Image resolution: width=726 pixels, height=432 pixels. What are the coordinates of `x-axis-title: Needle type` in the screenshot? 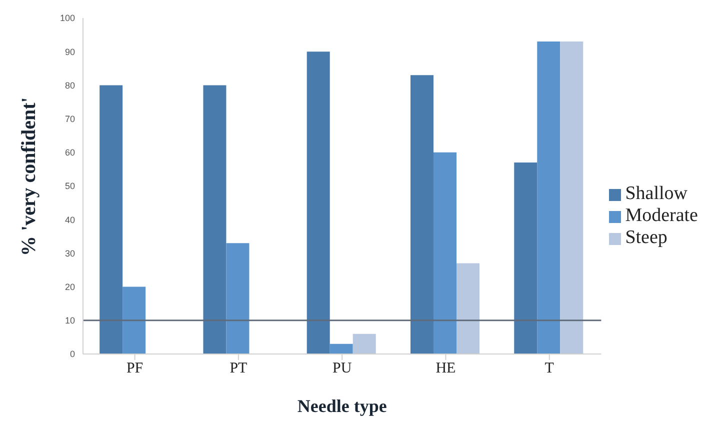 It's located at (342, 406).